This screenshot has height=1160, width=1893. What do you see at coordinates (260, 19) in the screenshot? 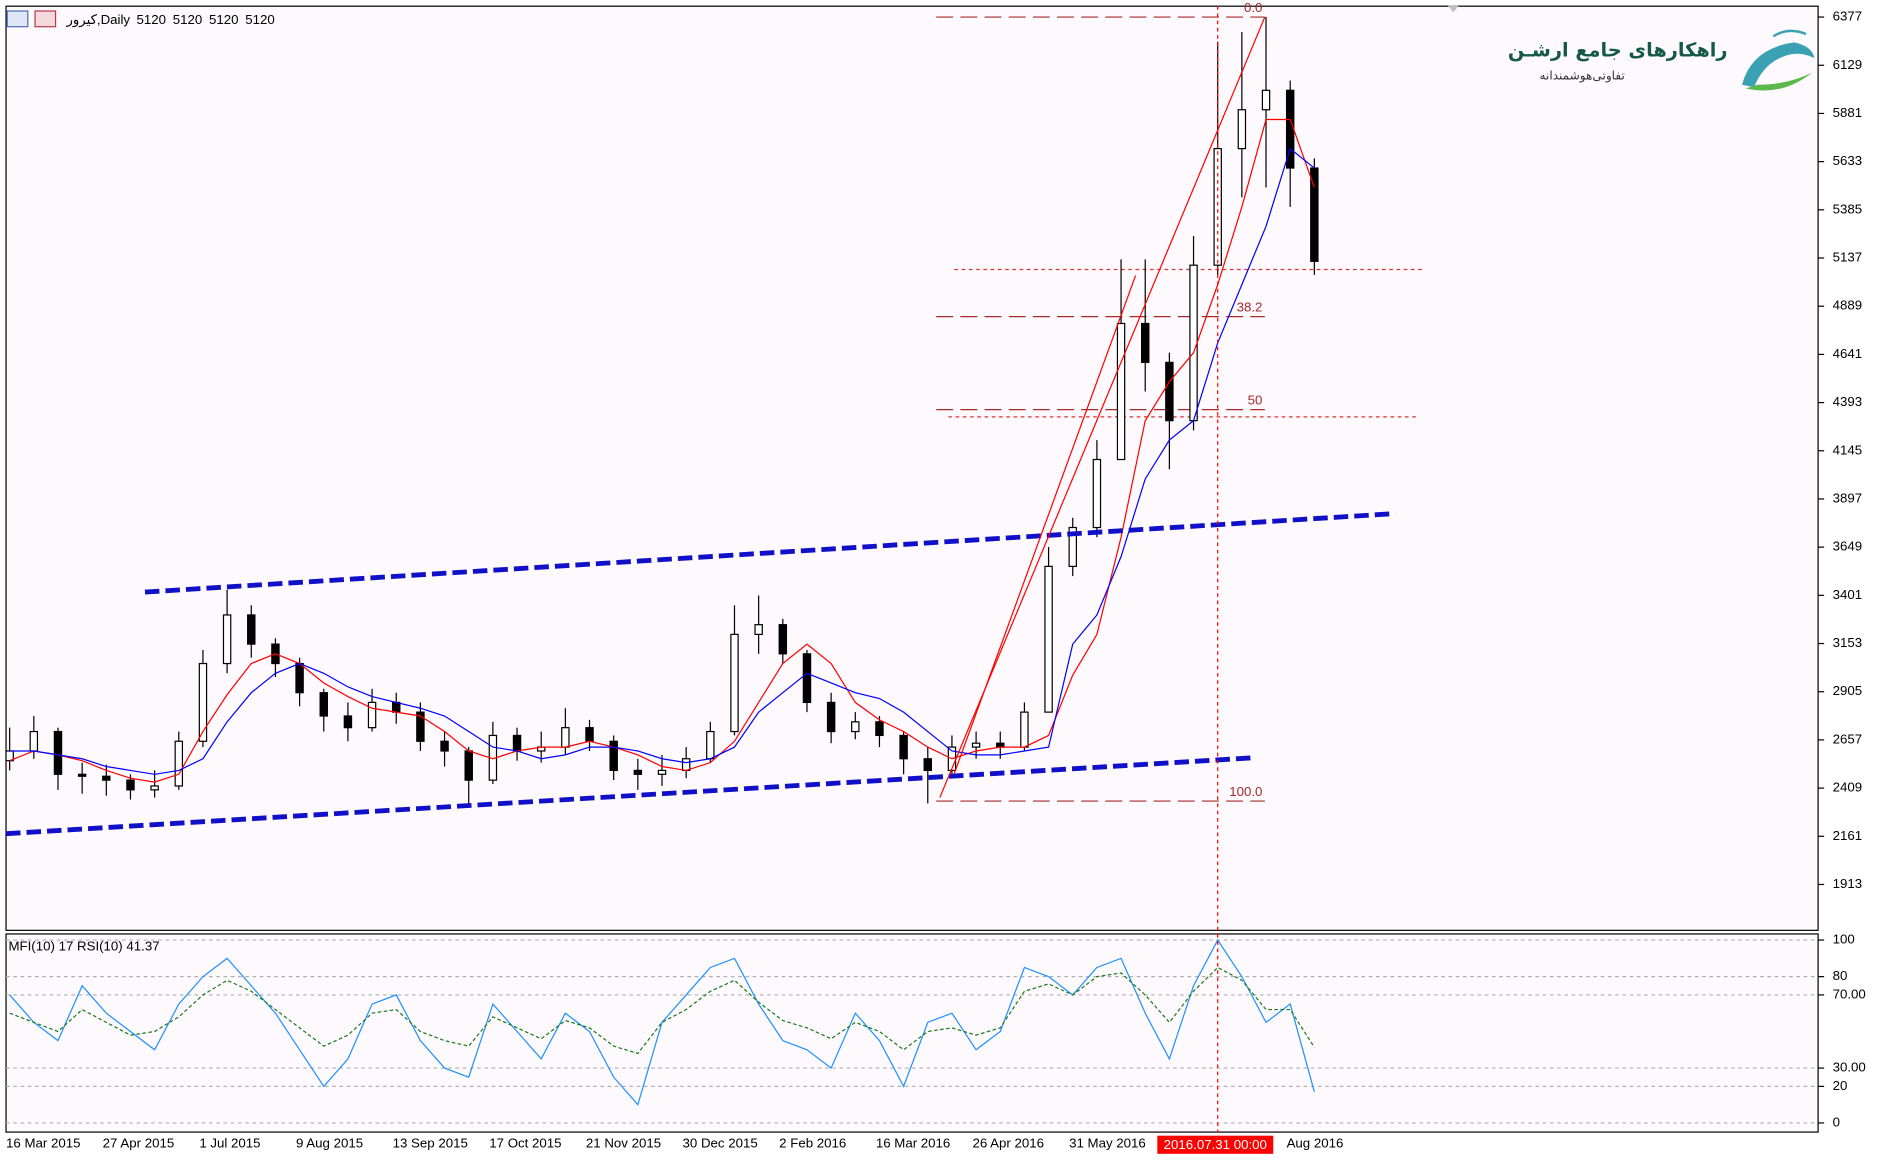
I see `ohlc-close: 5120` at bounding box center [260, 19].